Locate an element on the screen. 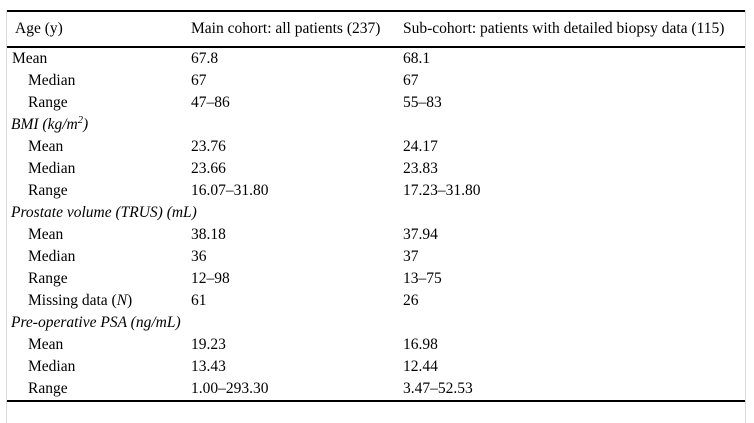  main-cohort-value: 23.66 is located at coordinates (208, 168).